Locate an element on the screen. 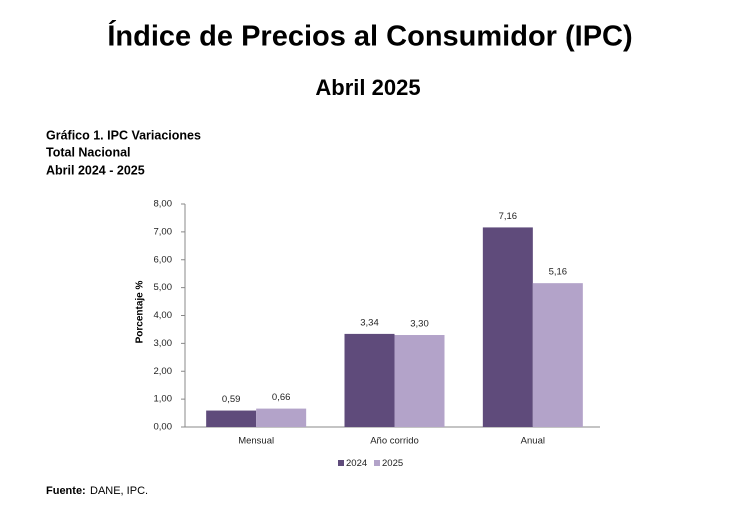 The image size is (745, 516). chart-title: Gráfico 1. IPC Variaciones is located at coordinates (123, 135).